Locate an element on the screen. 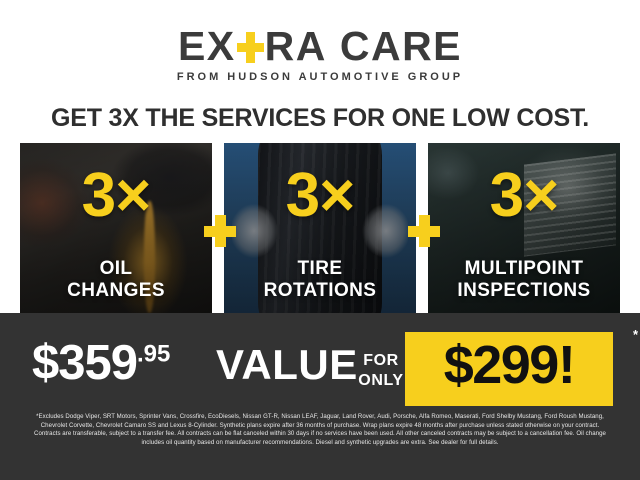 Image resolution: width=640 pixels, height=480 pixels. logo-text-ra: RA is located at coordinates (295, 46).